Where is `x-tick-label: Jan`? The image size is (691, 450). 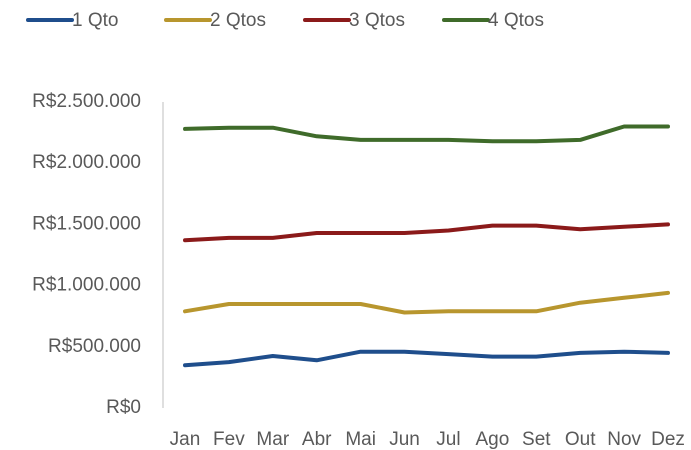 x-tick-label: Jan is located at coordinates (185, 439).